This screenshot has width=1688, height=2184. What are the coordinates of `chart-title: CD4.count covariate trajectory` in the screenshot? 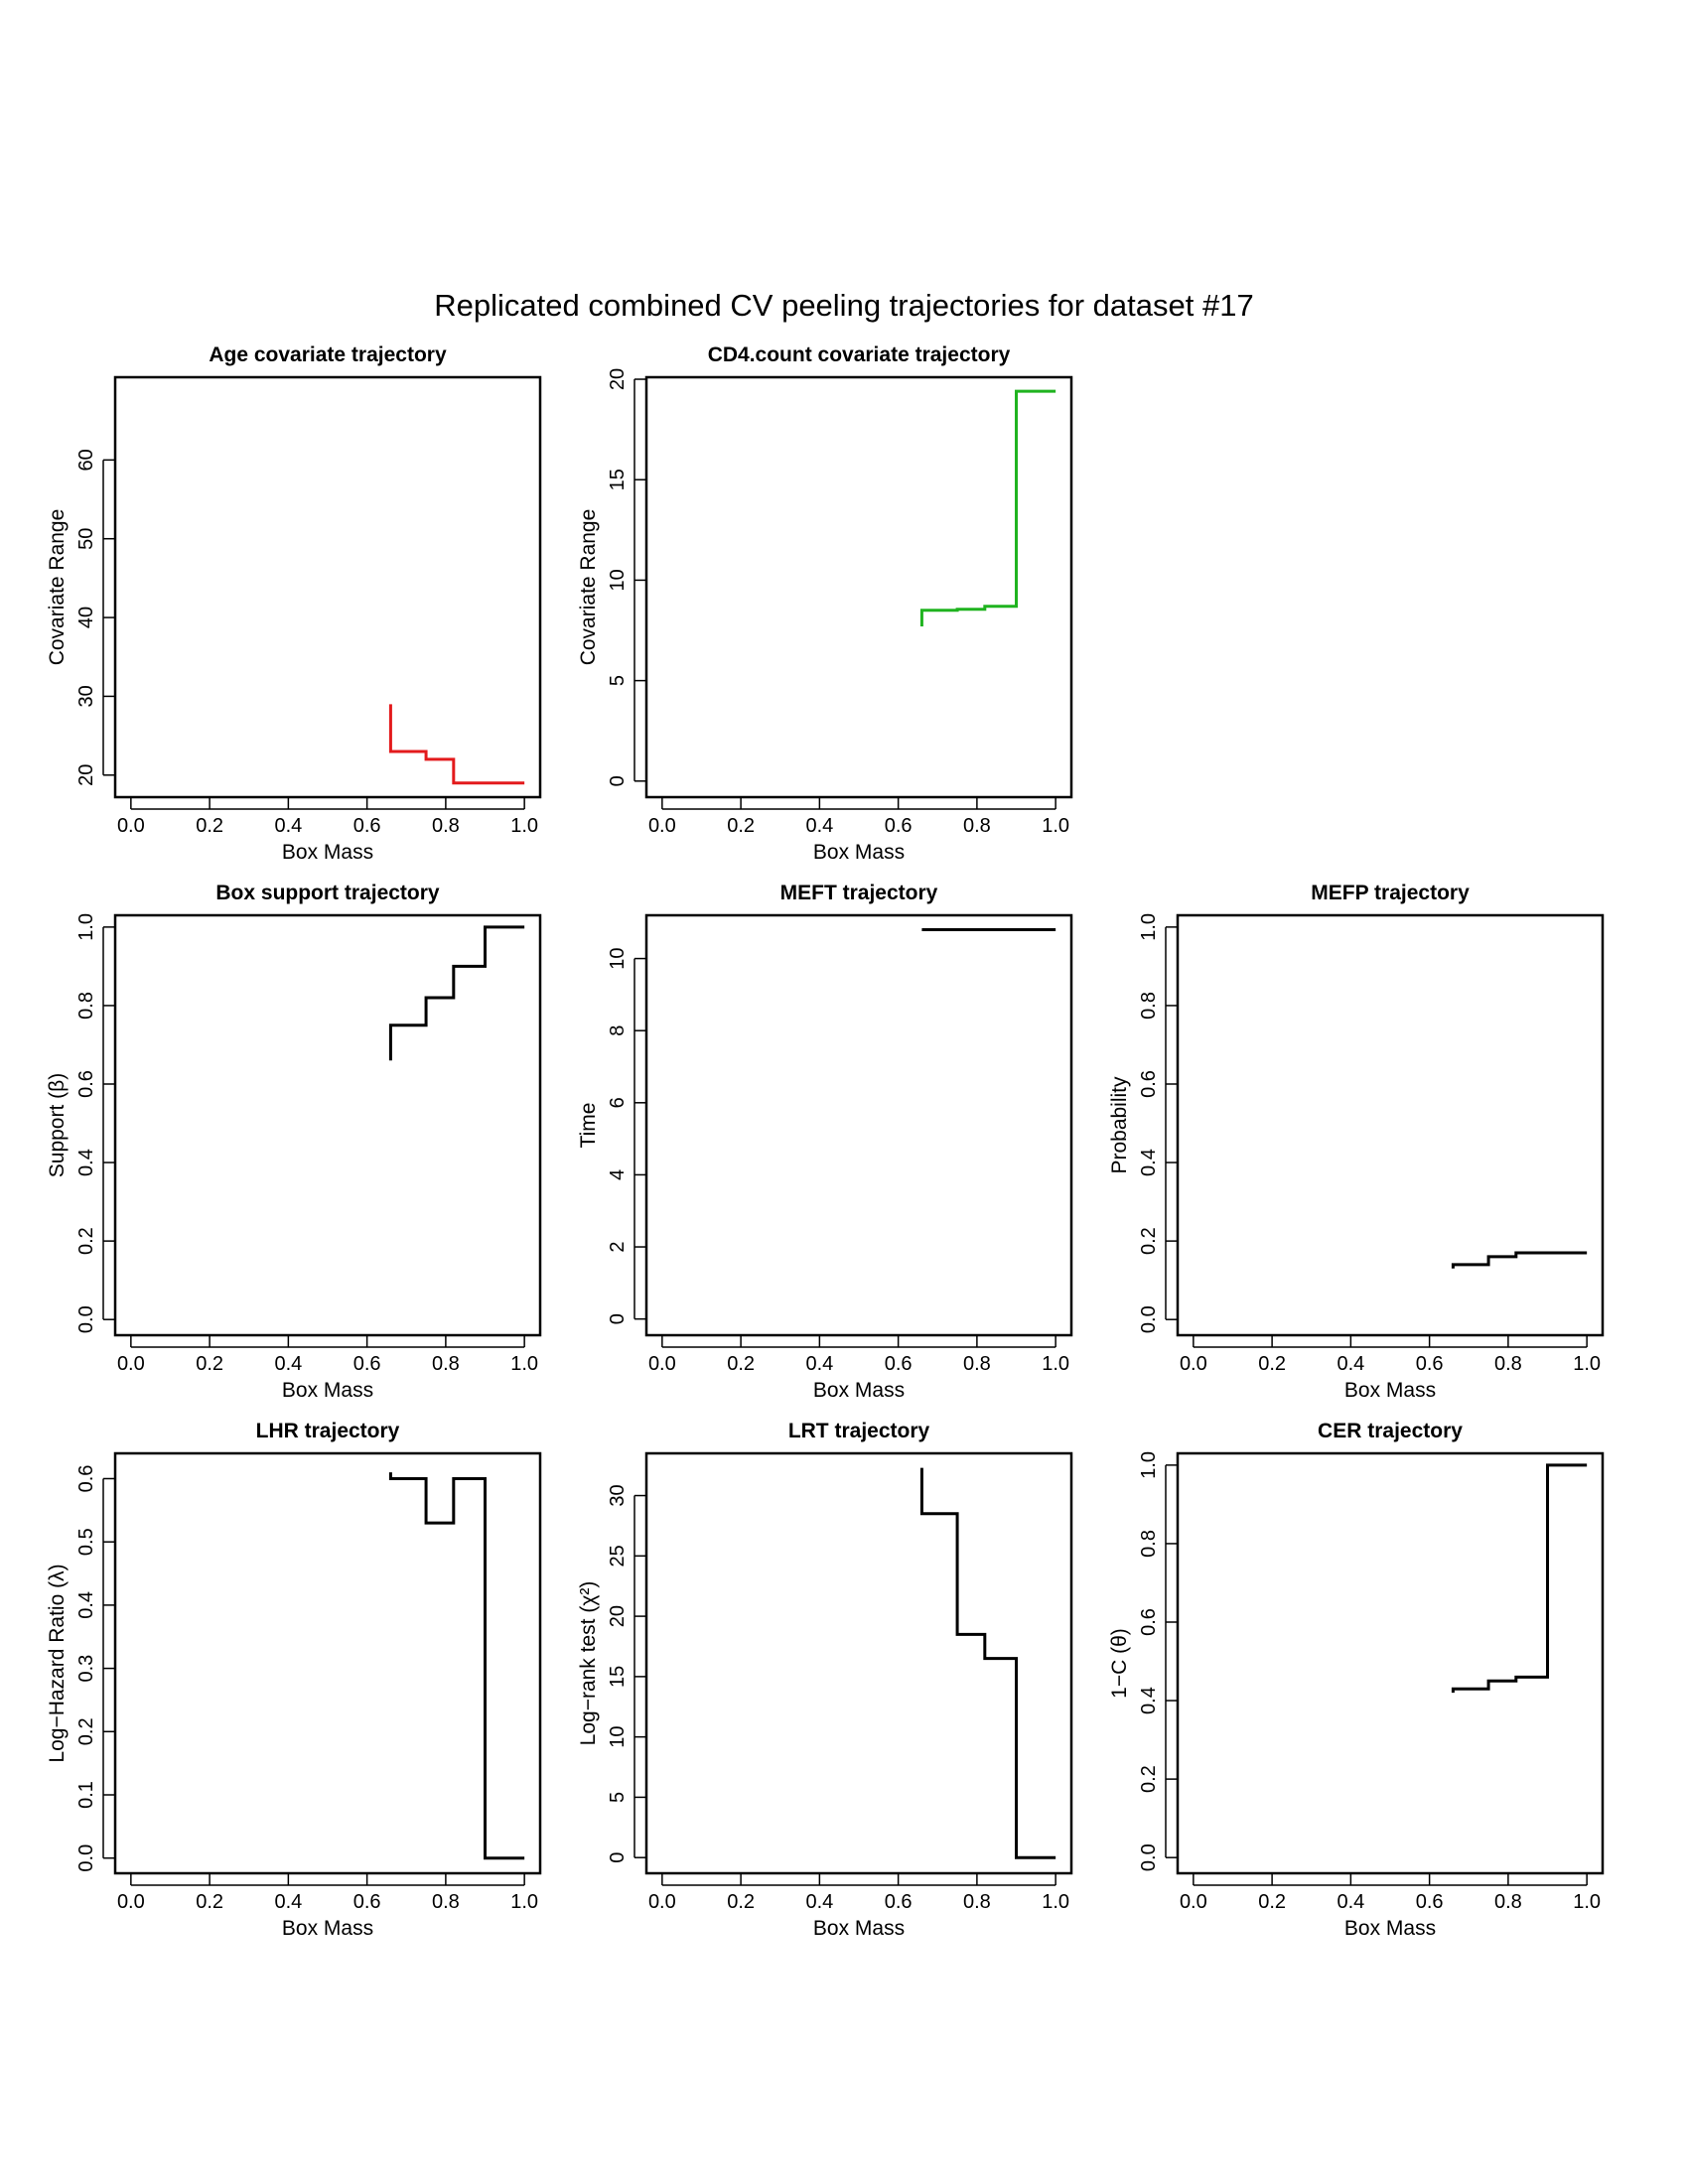 It's located at (859, 354).